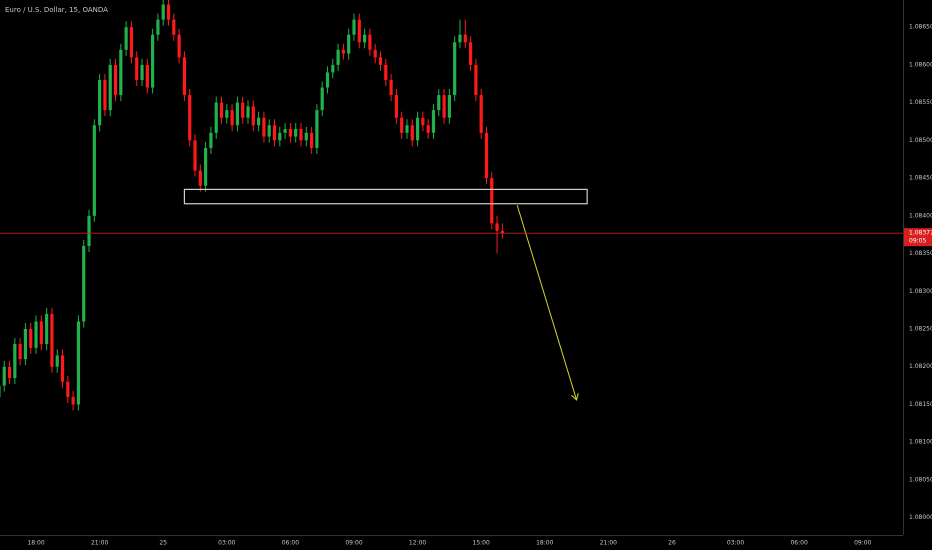 The image size is (932, 550). Describe the element at coordinates (417, 543) in the screenshot. I see `x-tick-label: 12:00` at that location.